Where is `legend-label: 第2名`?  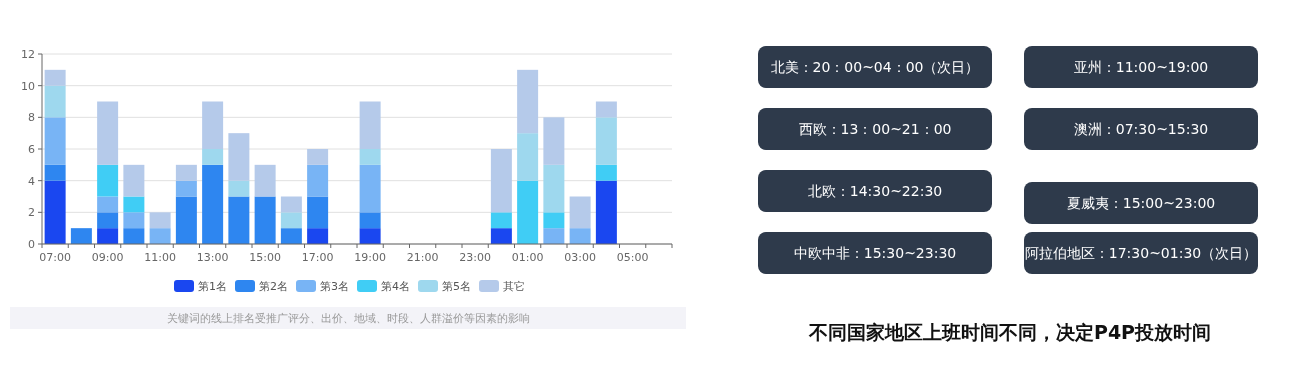 legend-label: 第2名 is located at coordinates (273, 286).